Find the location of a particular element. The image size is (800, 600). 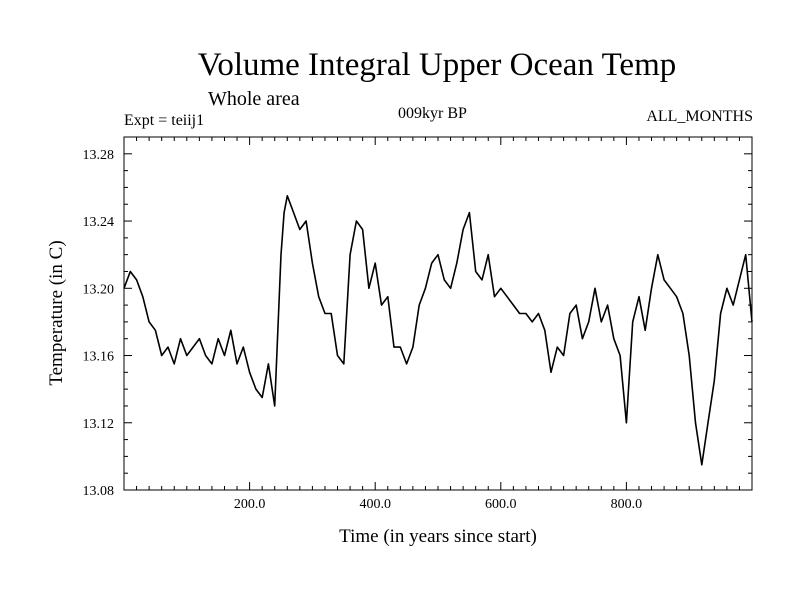

y-tick-label: 13.08 is located at coordinates (99, 491).